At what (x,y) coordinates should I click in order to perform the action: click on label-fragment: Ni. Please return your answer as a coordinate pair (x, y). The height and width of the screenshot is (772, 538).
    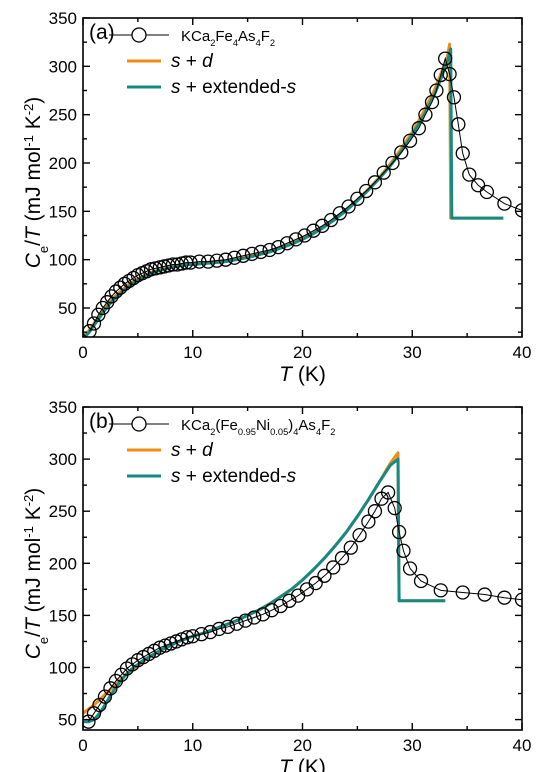
    Looking at the image, I should click on (263, 425).